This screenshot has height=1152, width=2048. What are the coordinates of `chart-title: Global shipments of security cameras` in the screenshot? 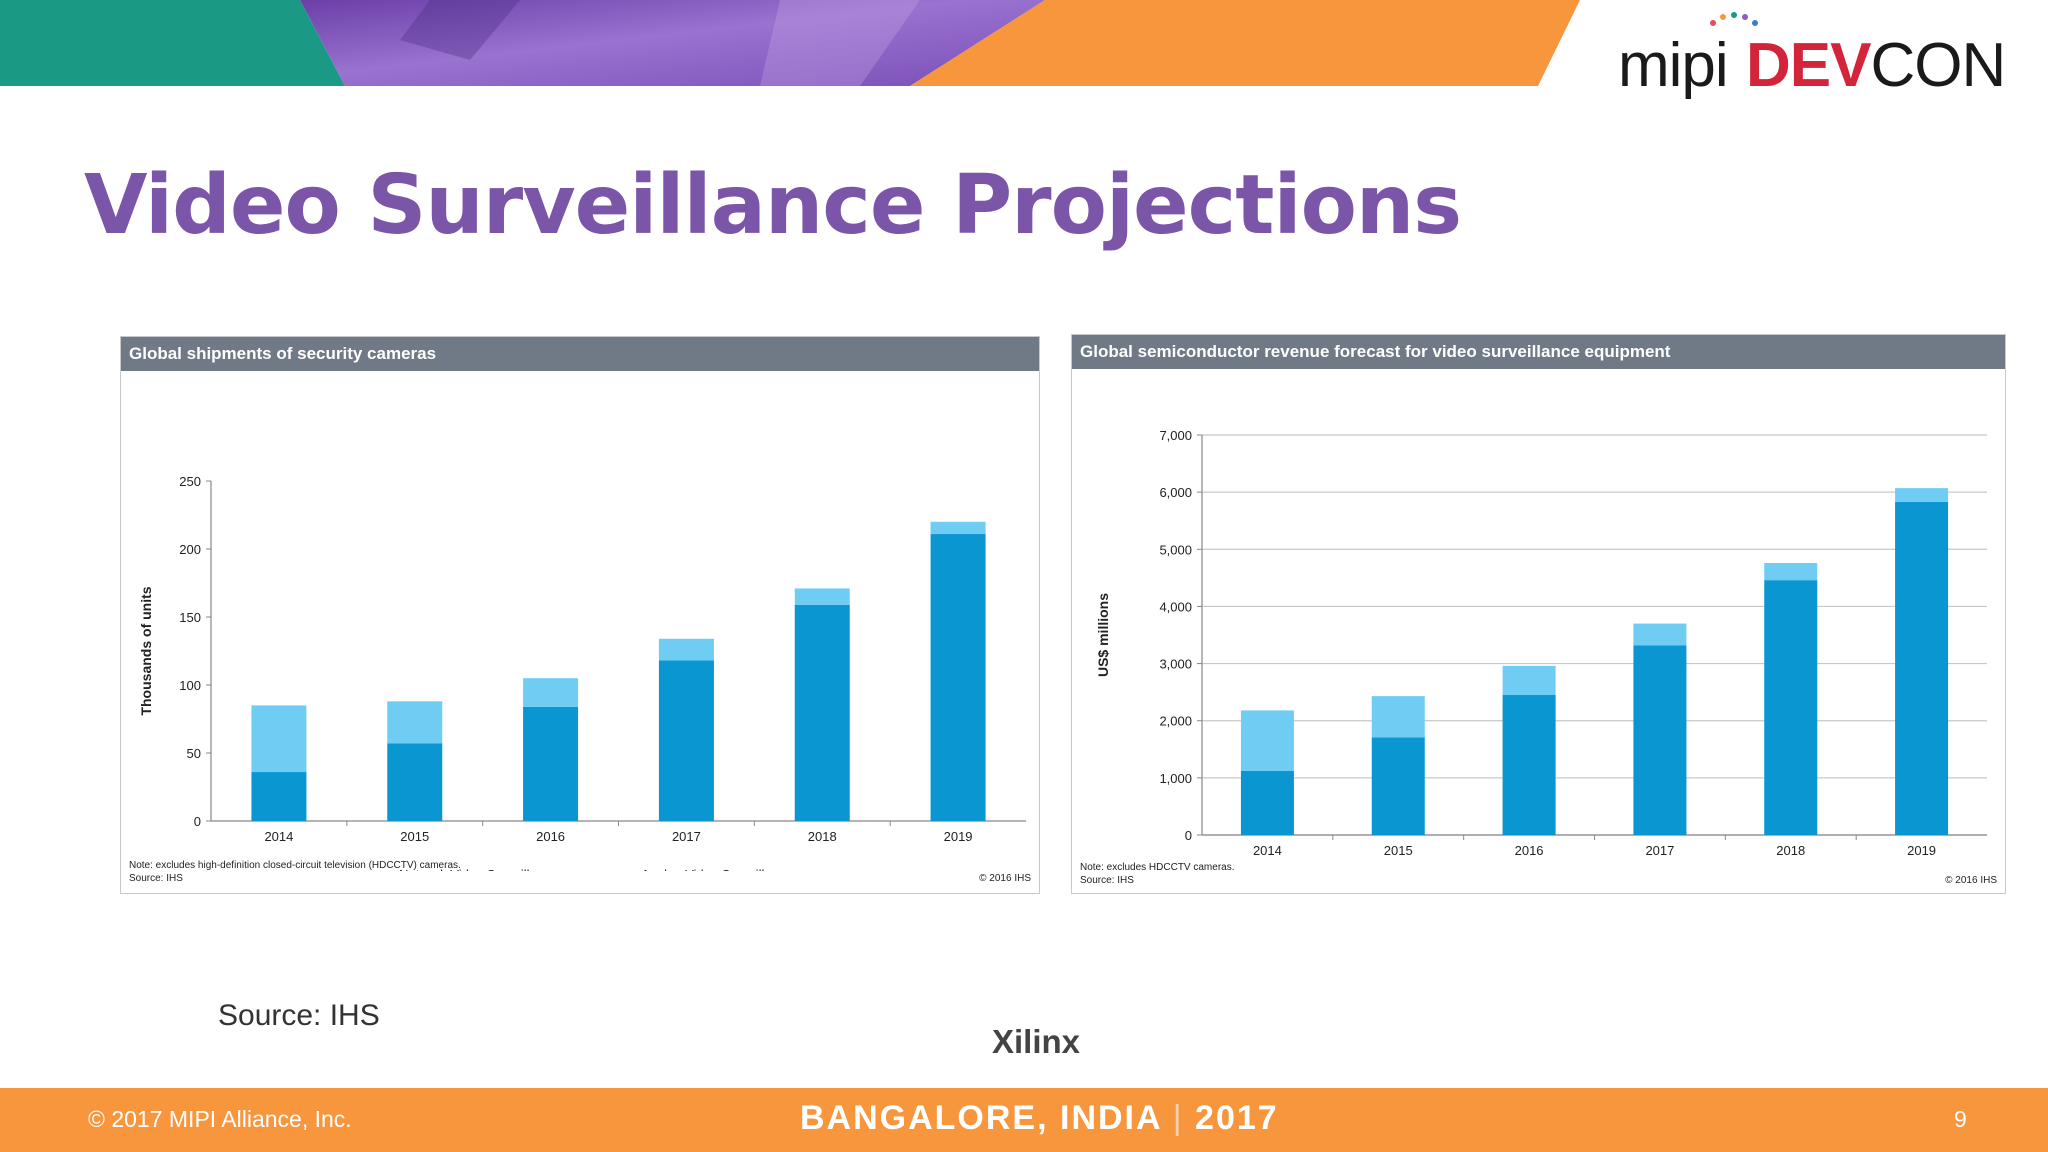 It's located at (580, 354).